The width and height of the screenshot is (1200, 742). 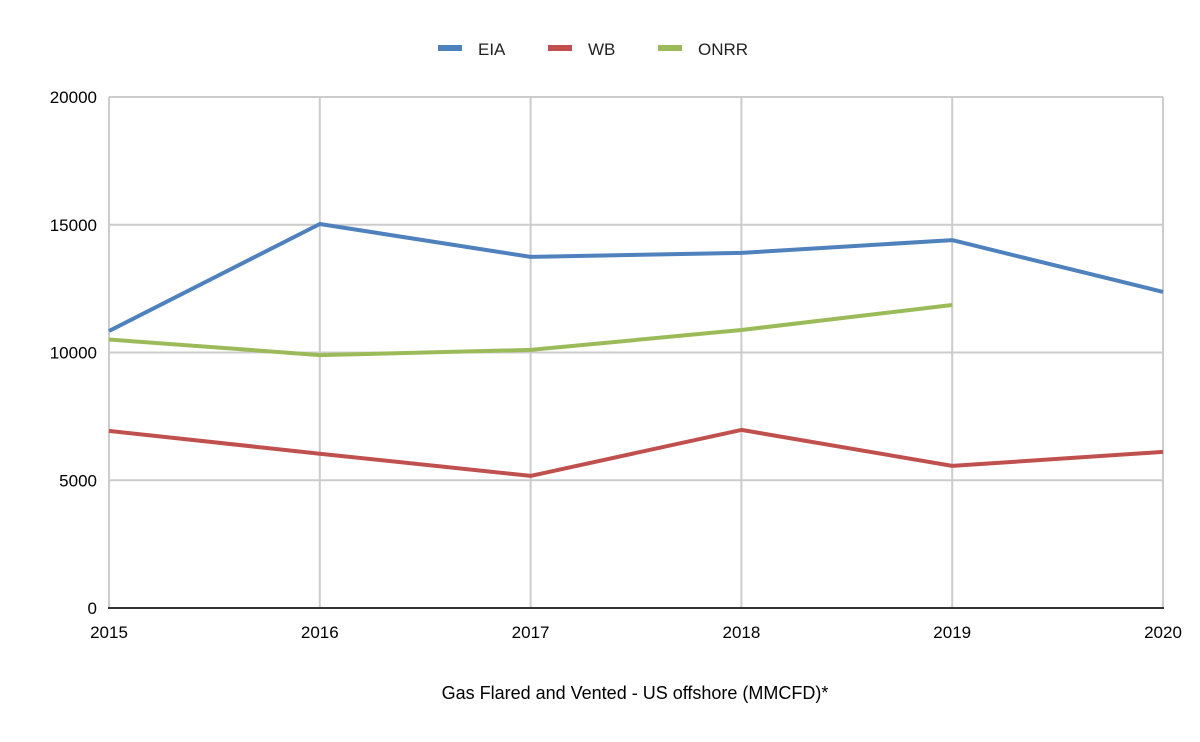 I want to click on y-tick-label: 10000, so click(x=73, y=353).